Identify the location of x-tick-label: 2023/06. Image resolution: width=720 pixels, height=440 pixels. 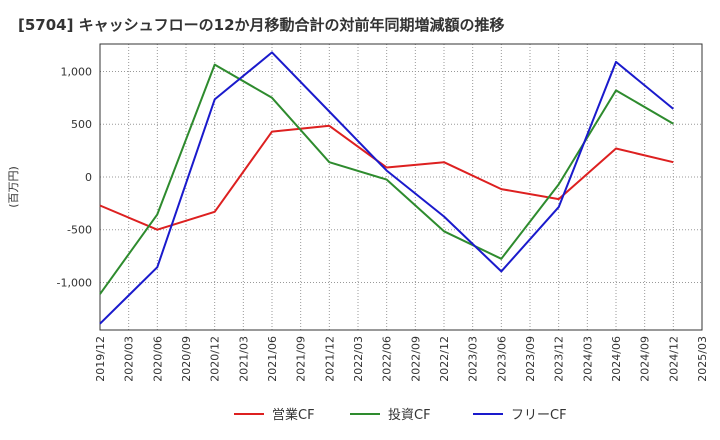
(501, 359).